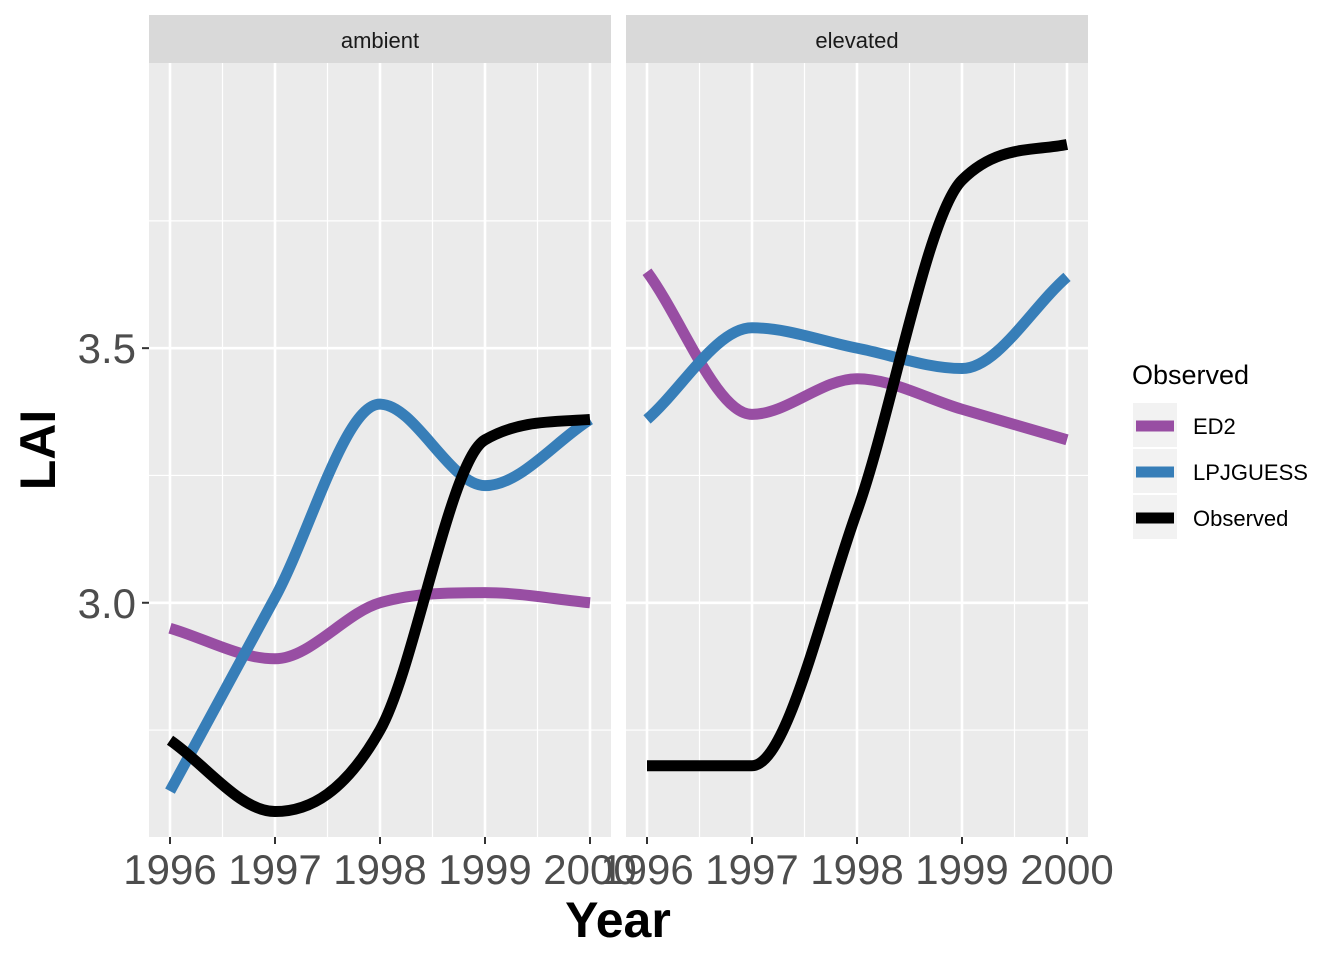 The height and width of the screenshot is (960, 1344). I want to click on legend: Observed ED2 LPJGUESS Observed, so click(1220, 449).